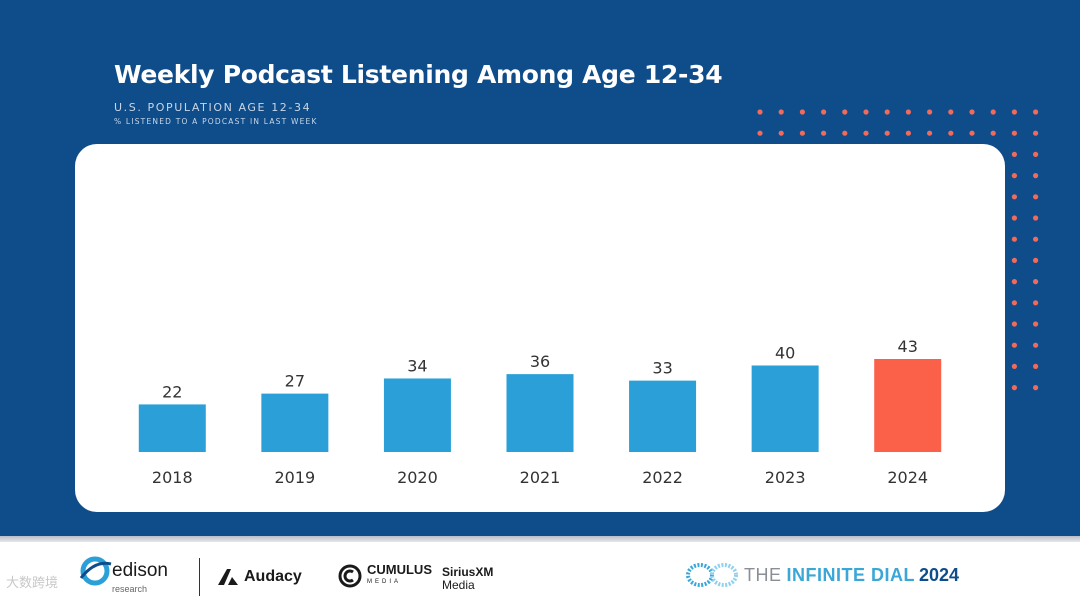 Image resolution: width=1080 pixels, height=608 pixels. What do you see at coordinates (350, 576) in the screenshot?
I see `cumulus-c-icon` at bounding box center [350, 576].